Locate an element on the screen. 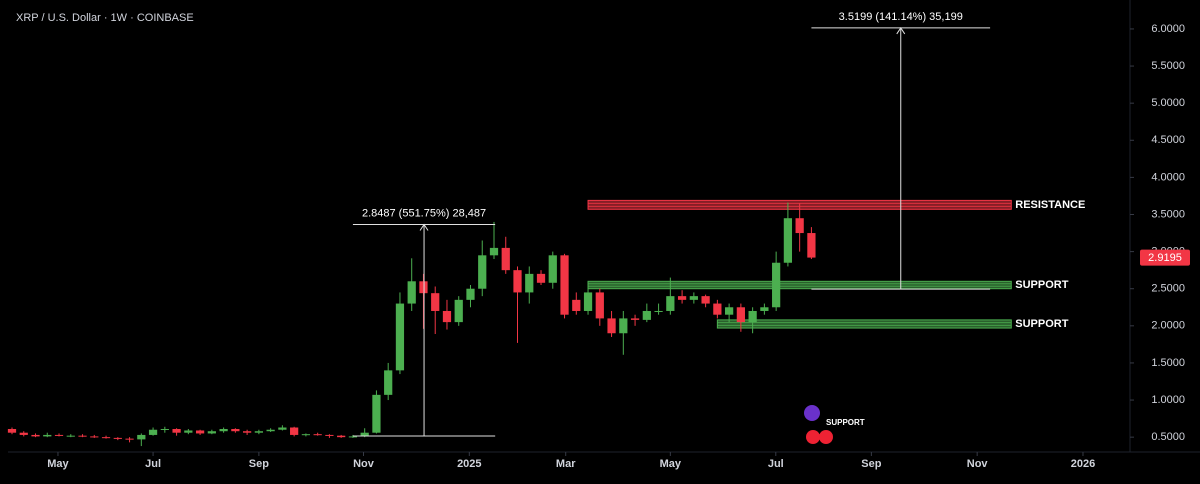 This screenshot has height=484, width=1200. x-tick-label: 2026 is located at coordinates (1083, 464).